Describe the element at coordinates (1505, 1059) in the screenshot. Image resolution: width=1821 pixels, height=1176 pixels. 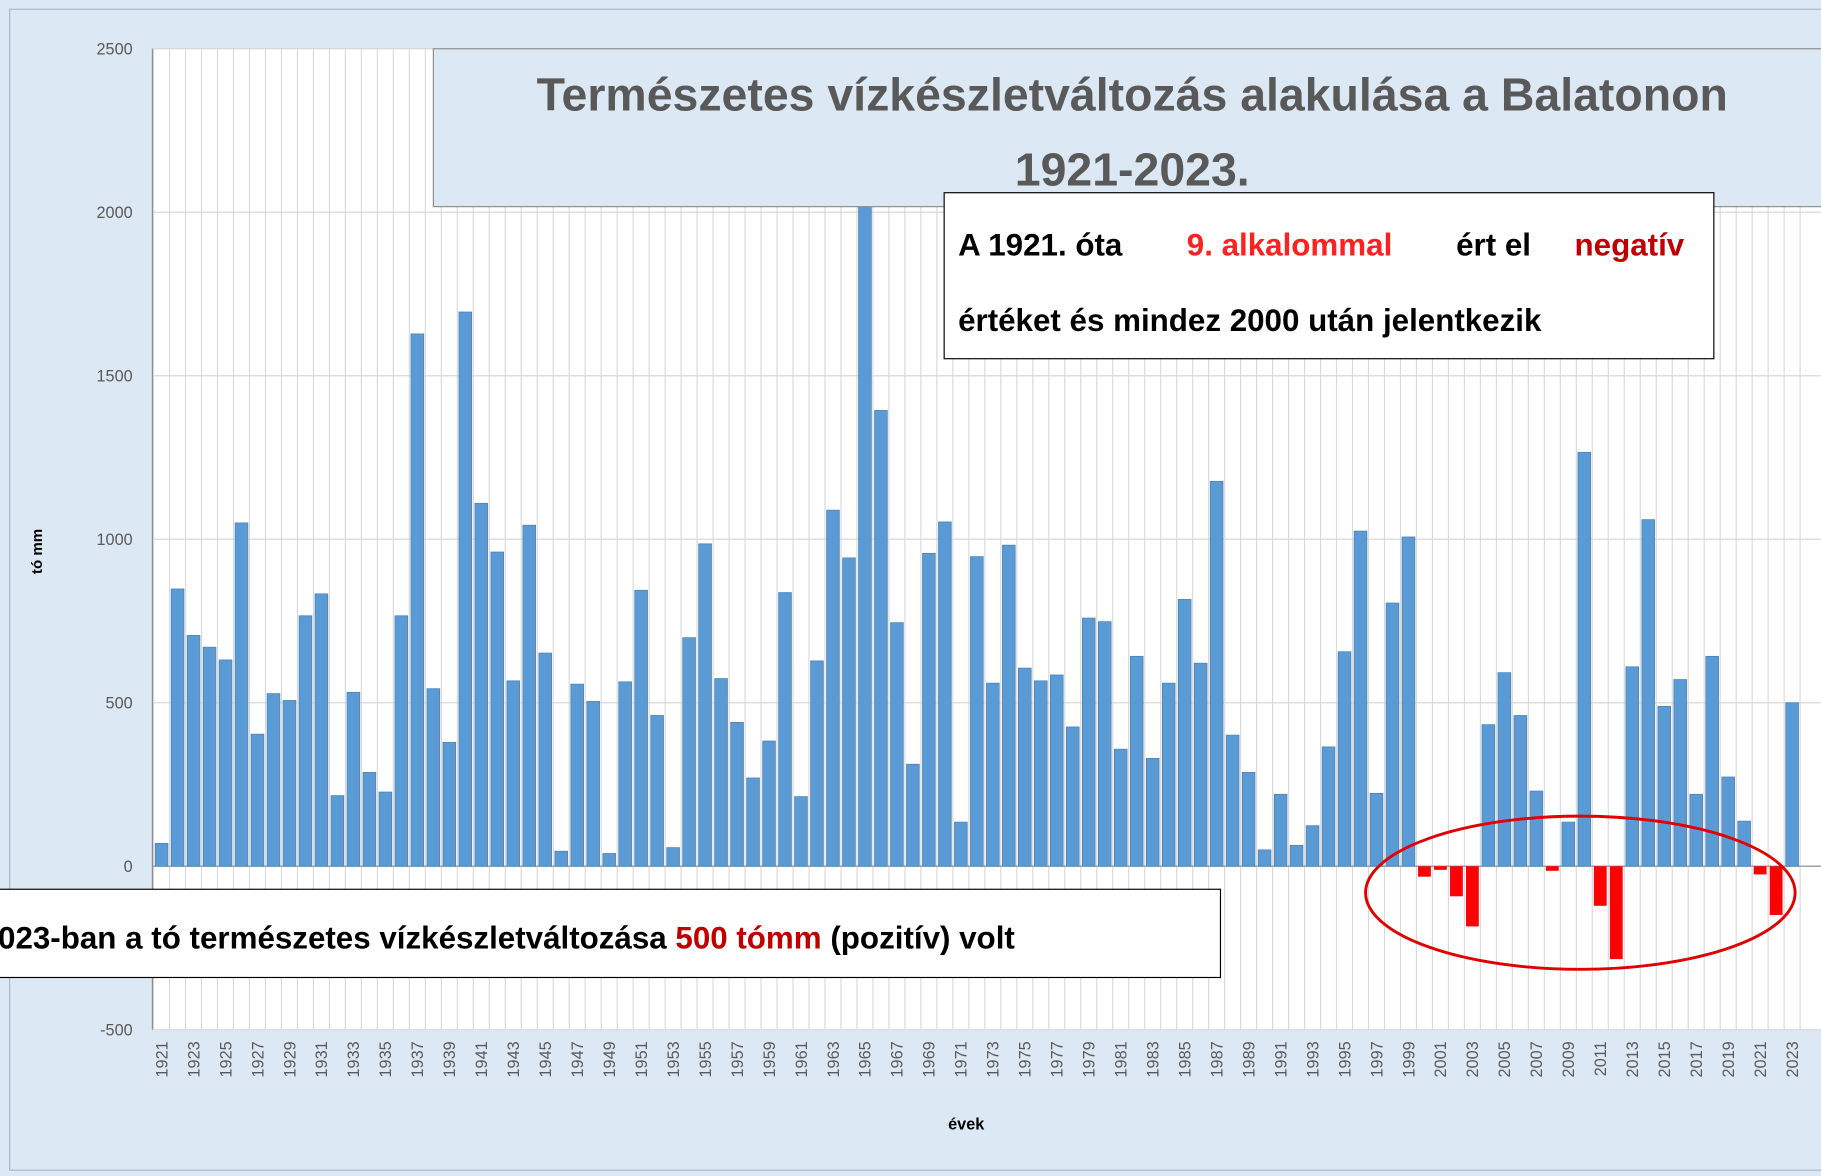
I see `x-tick-label: 2005` at that location.